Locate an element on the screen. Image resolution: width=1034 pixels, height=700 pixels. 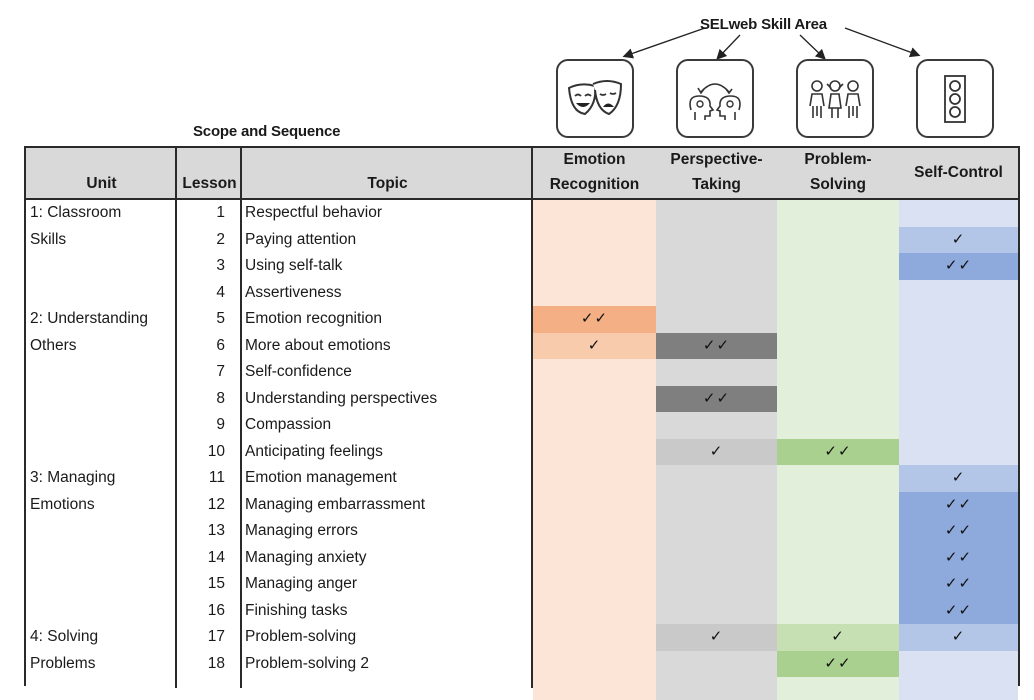
header-pt-line1: Perspective- is located at coordinates (716, 159).